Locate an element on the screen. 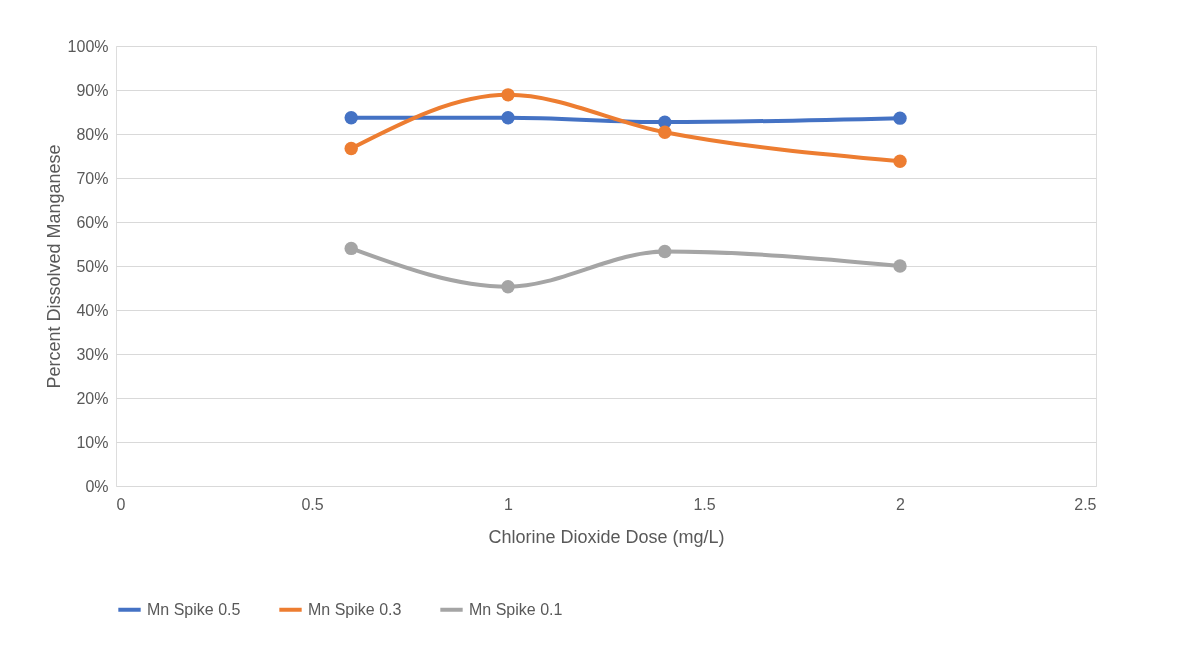 The height and width of the screenshot is (666, 1196). y-tick-label: 30% is located at coordinates (92, 354).